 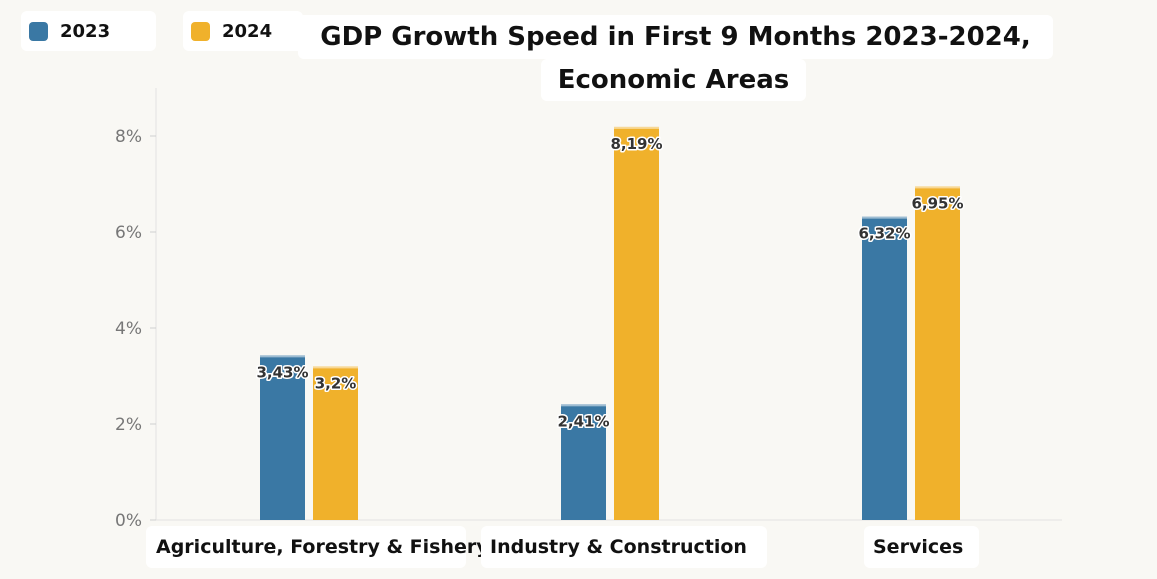 What do you see at coordinates (247, 31) in the screenshot?
I see `legend-label-2024: 2024` at bounding box center [247, 31].